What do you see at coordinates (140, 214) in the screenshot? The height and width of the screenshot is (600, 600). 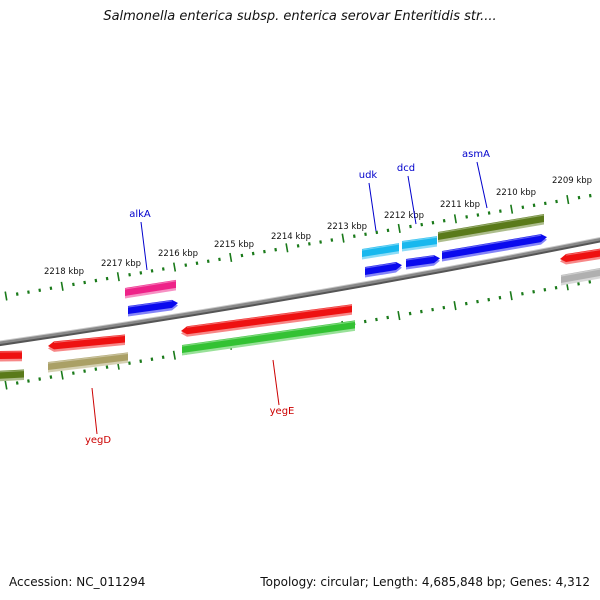 I see `gene-label-alka: alkA` at bounding box center [140, 214].